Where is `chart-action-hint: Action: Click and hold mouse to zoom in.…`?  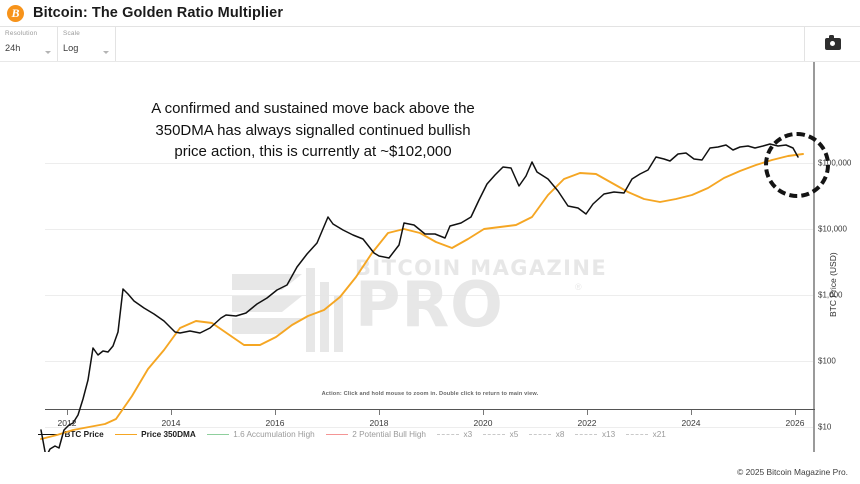 chart-action-hint: Action: Click and hold mouse to zoom in.… is located at coordinates (430, 394).